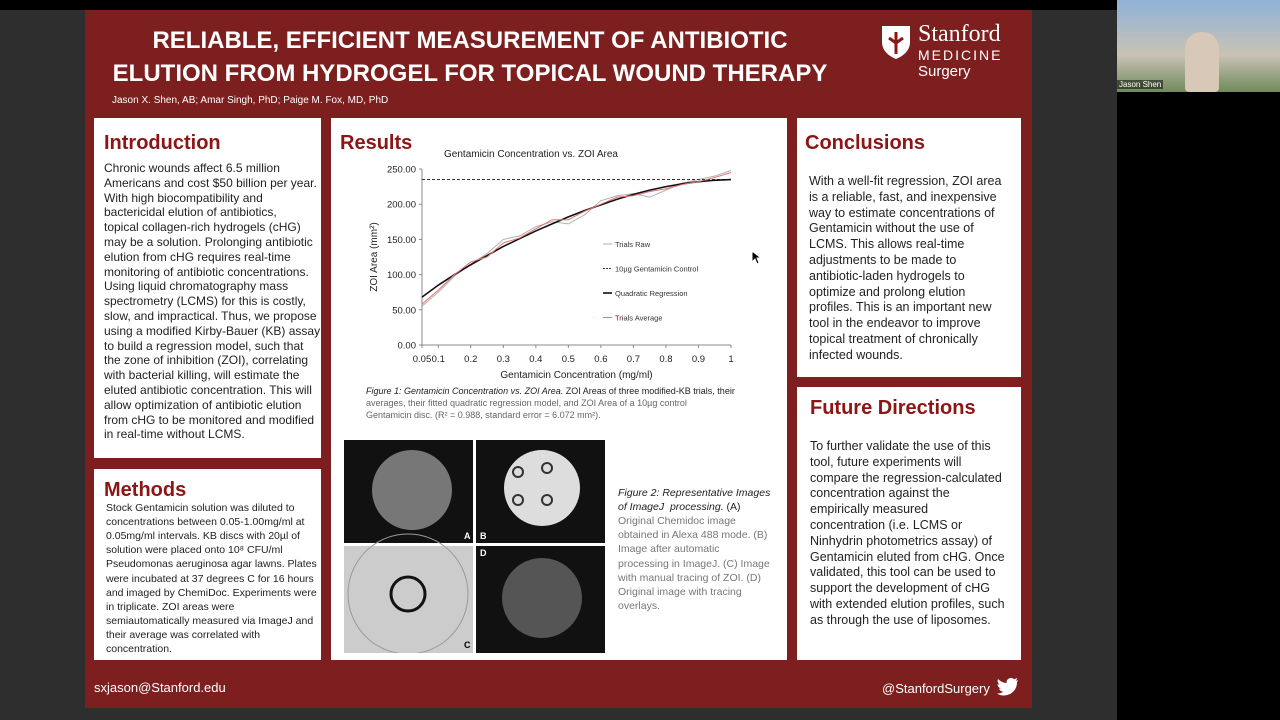  Describe the element at coordinates (651, 293) in the screenshot. I see `legend-label: Quadratic Regression` at that location.